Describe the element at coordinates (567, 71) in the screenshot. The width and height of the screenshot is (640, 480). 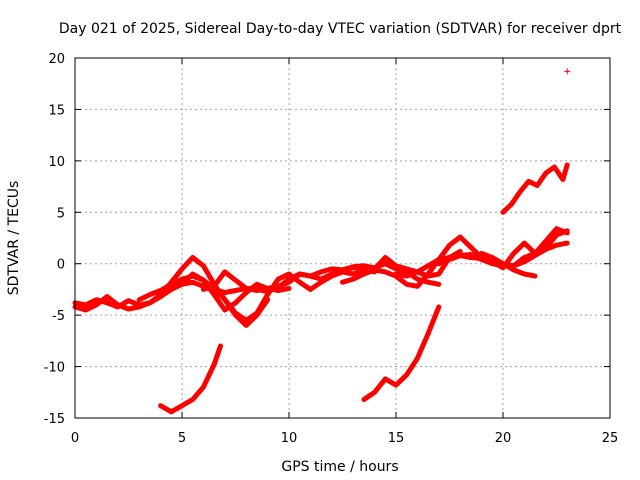
I see `point-outlier` at that location.